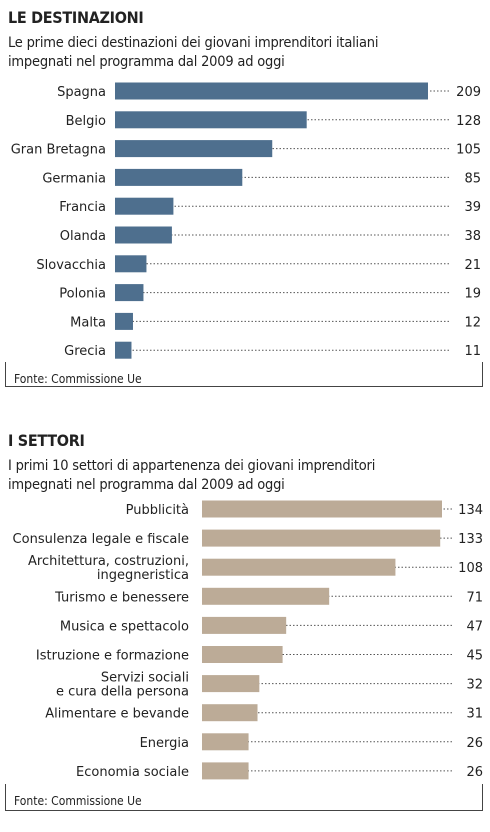  Describe the element at coordinates (117, 714) in the screenshot. I see `category-label: Alimentare e bevande` at that location.